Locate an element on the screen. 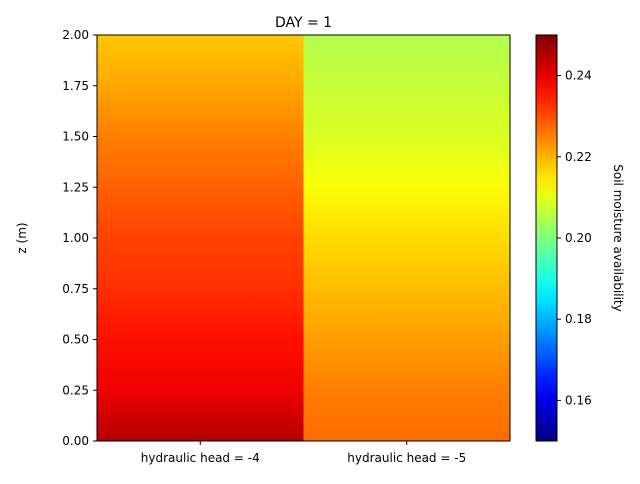 This screenshot has height=484, width=640. y-tick-label: 1.25 is located at coordinates (75, 187).